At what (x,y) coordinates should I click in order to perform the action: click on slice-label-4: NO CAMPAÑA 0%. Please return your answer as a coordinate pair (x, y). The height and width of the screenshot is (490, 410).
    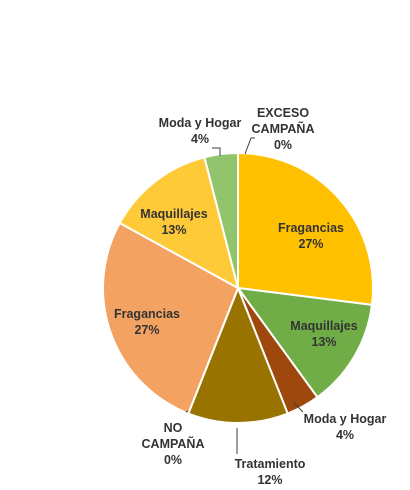
    Looking at the image, I should click on (173, 444).